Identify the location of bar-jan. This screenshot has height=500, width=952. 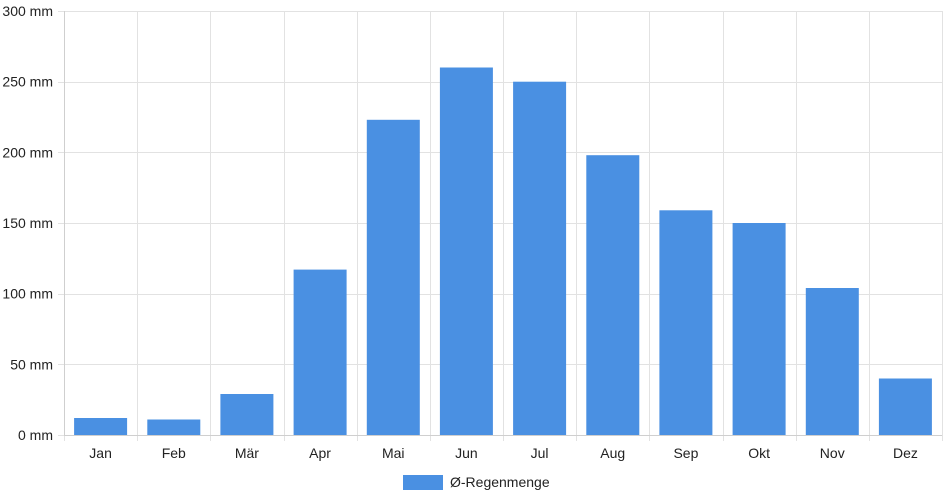
(101, 426).